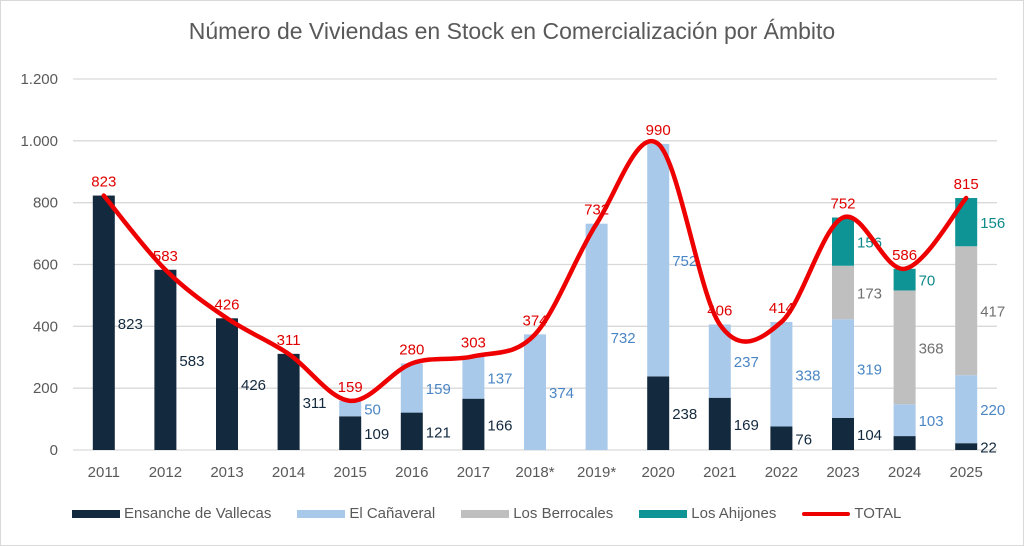 The width and height of the screenshot is (1024, 546). Describe the element at coordinates (931, 421) in the screenshot. I see `data-label: 103` at that location.